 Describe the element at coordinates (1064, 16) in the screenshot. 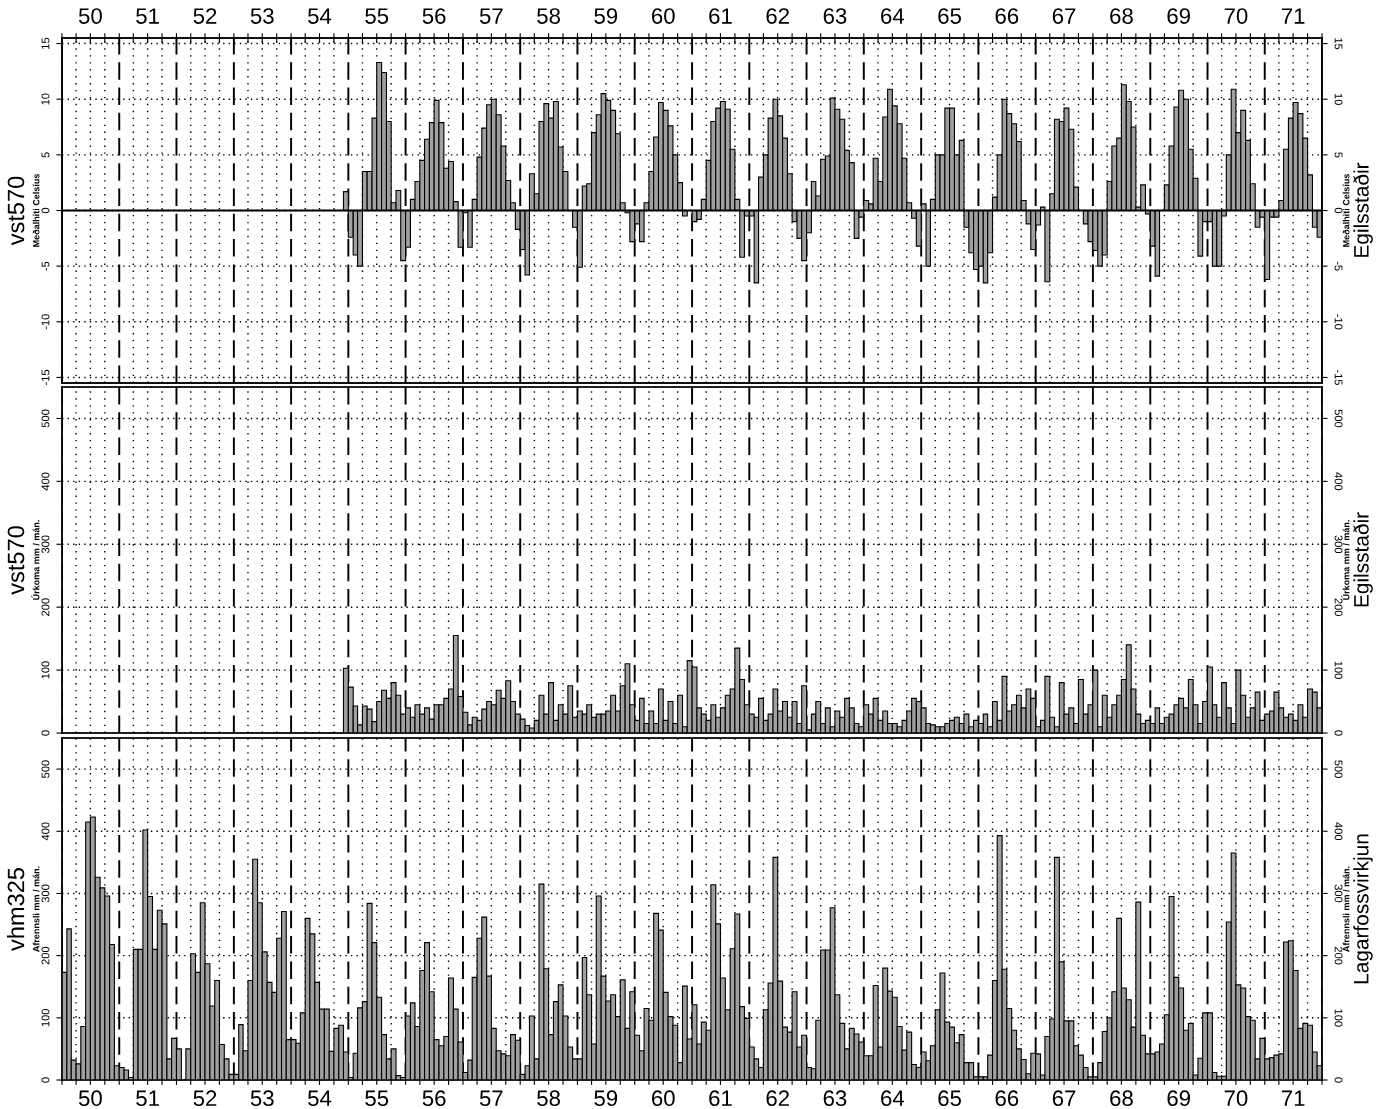

I see `x2-tick-label: 67` at that location.